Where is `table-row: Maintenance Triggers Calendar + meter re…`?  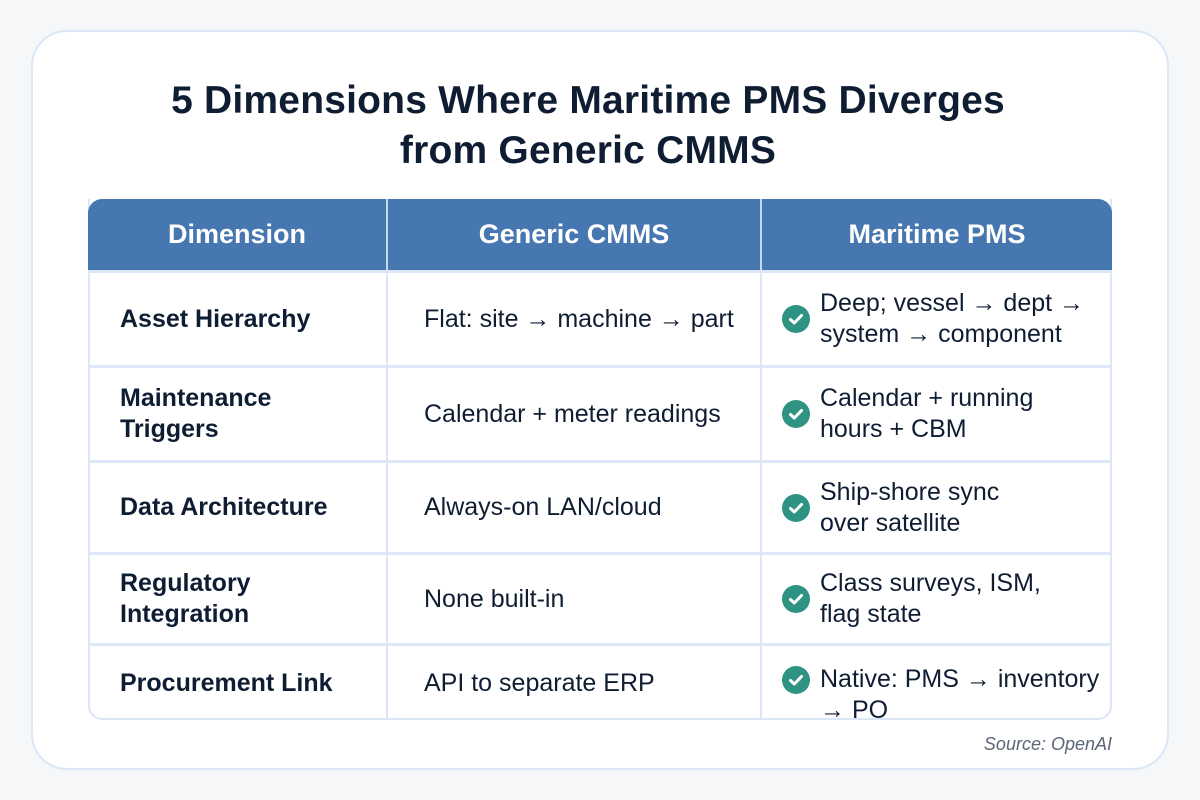
table-row: Maintenance Triggers Calendar + meter re… is located at coordinates (600, 412).